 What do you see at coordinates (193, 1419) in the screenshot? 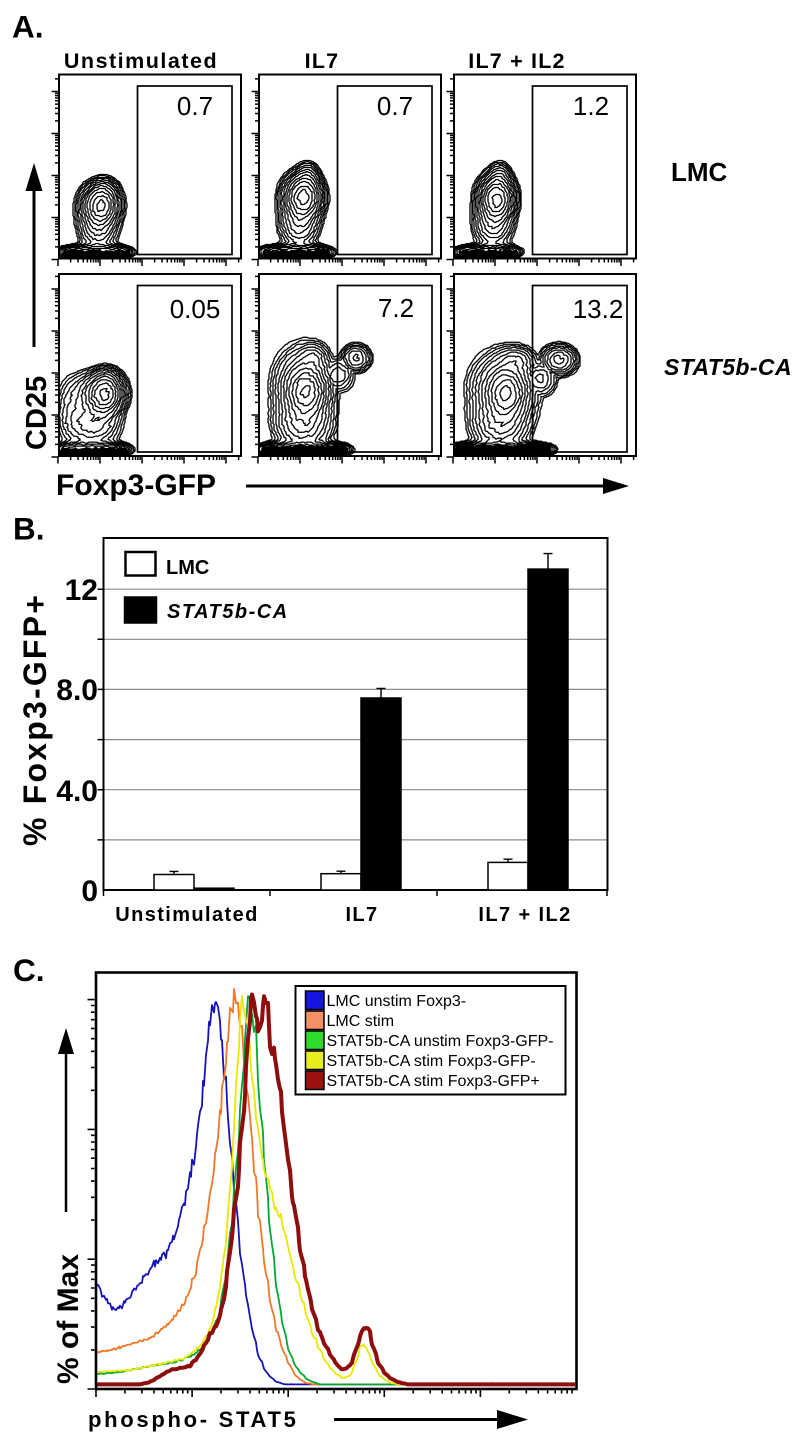
I see `svg-text: phospho- STAT5` at bounding box center [193, 1419].